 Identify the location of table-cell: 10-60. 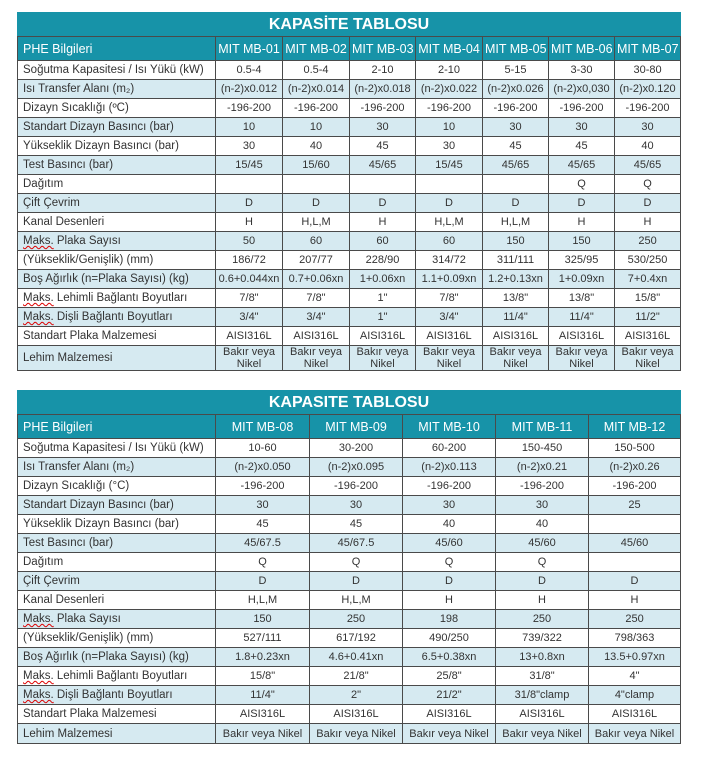
(262, 448).